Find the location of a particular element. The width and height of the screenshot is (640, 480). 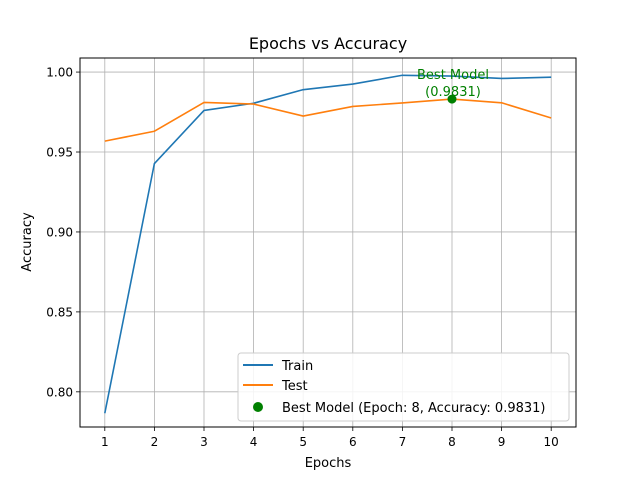

y-tick-label: 0.90 is located at coordinates (59, 232).